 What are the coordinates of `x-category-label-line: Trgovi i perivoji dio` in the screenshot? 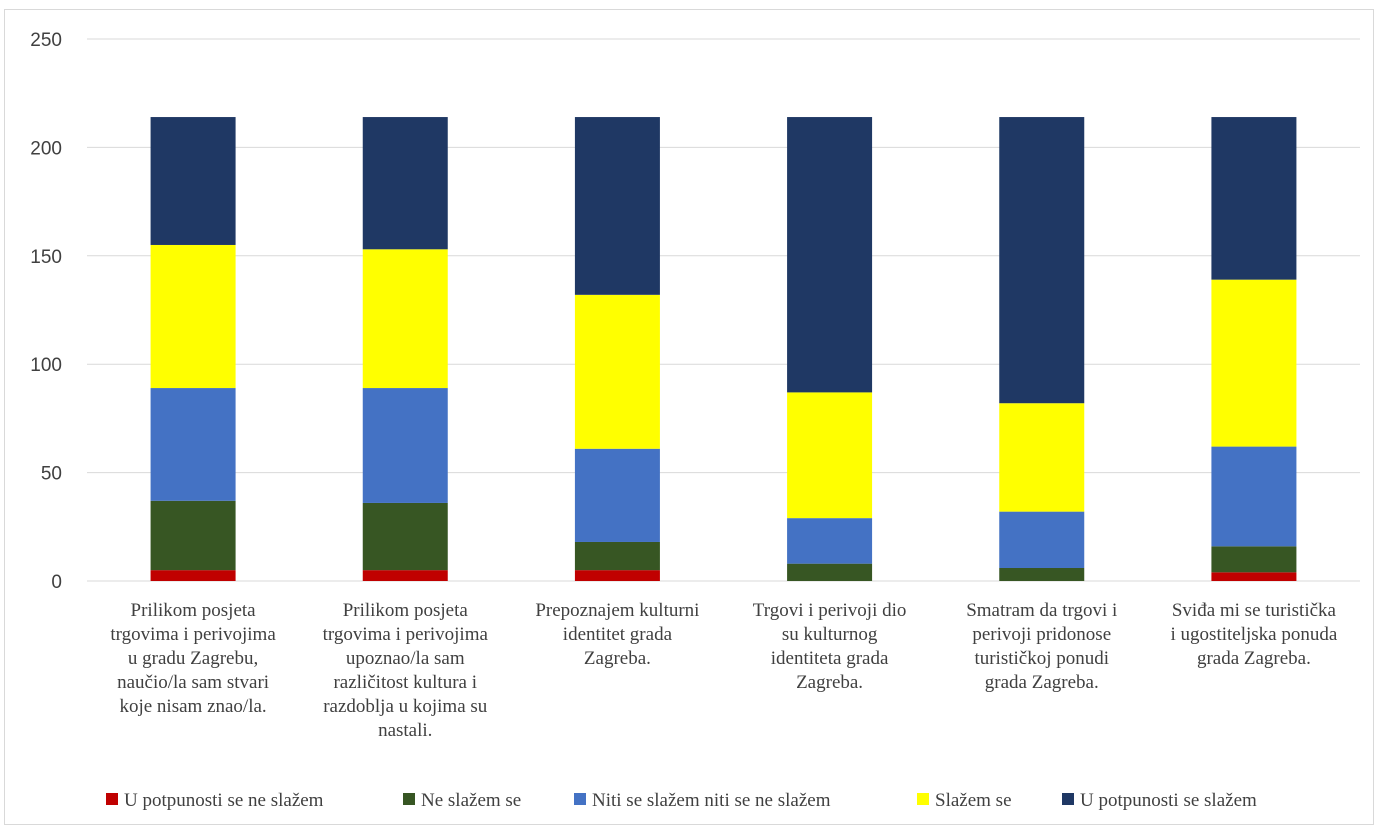 It's located at (830, 610).